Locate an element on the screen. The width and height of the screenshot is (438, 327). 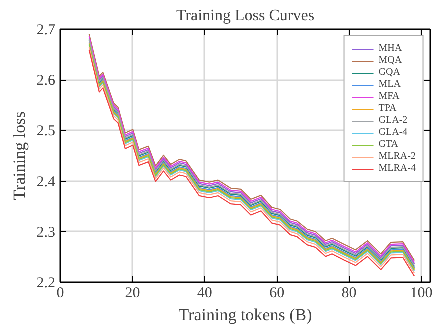
legend-label: MLRA-2 is located at coordinates (397, 156).